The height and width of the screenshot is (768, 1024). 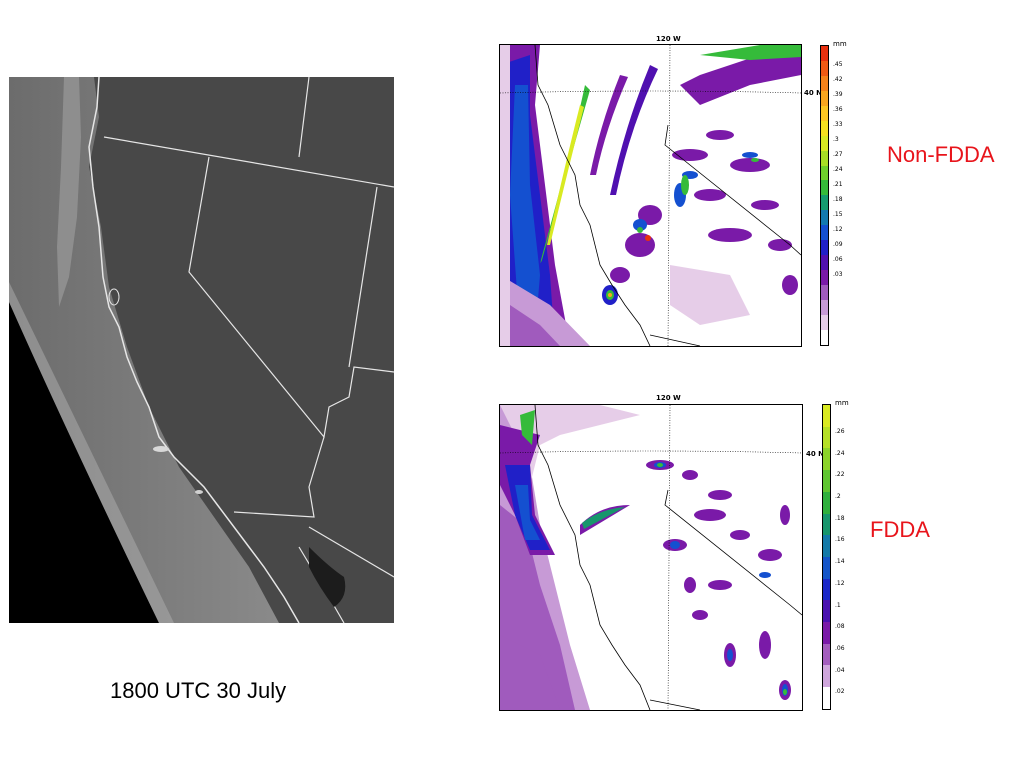 What do you see at coordinates (838, 155) in the screenshot?
I see `colorbar-tick-label: .27` at bounding box center [838, 155].